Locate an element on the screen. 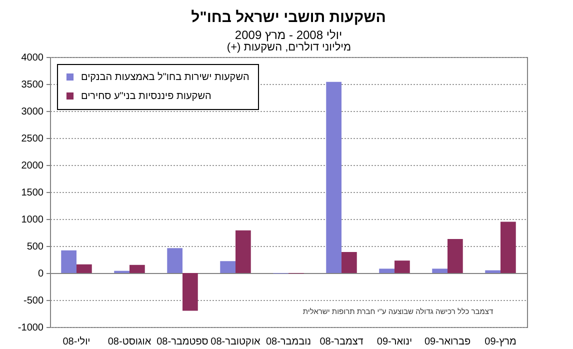 This screenshot has height=349, width=573. y-tick-label: 500 is located at coordinates (35, 247).